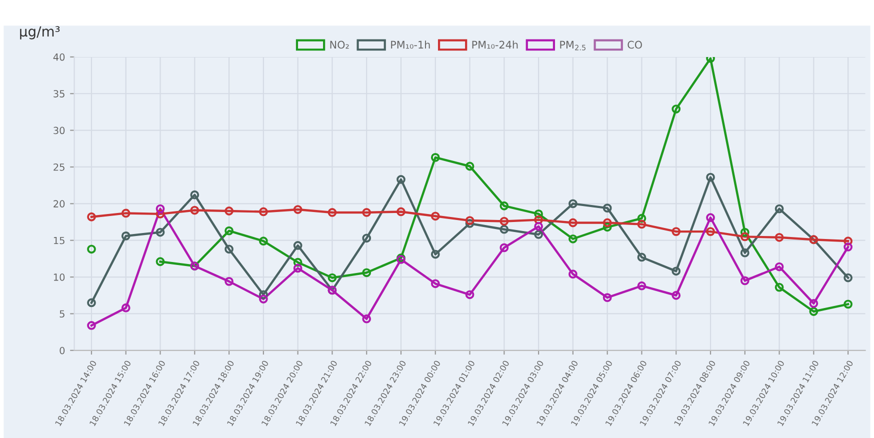 This screenshot has height=438, width=874. What do you see at coordinates (59, 130) in the screenshot?
I see `y-tick-label: 30` at bounding box center [59, 130].